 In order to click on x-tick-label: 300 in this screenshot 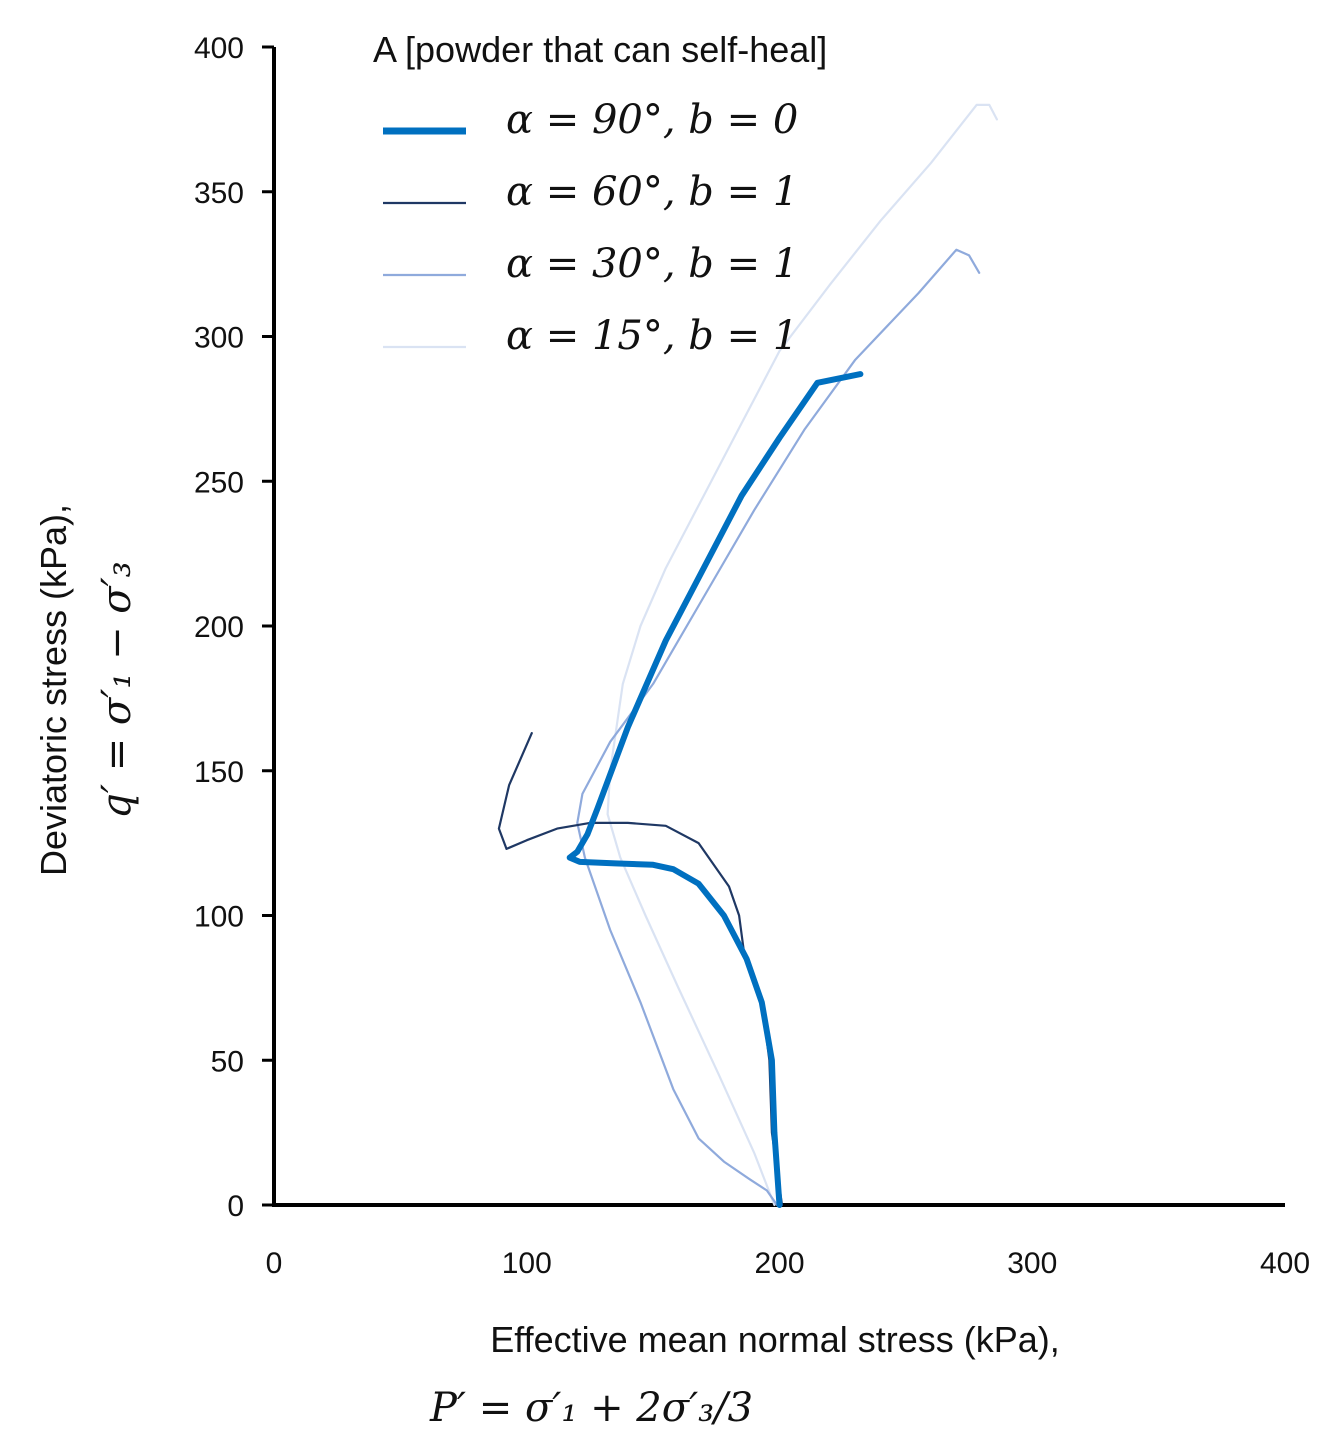, I will do `click(1032, 1263)`.